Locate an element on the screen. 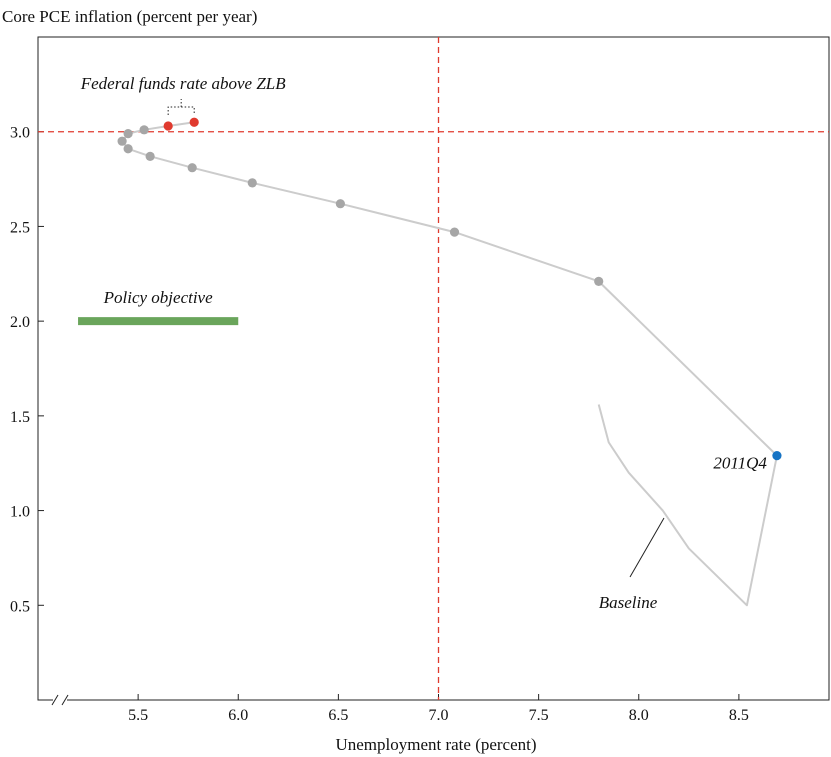 This screenshot has width=831, height=757. y-tick-label: 1.0 is located at coordinates (20, 512).